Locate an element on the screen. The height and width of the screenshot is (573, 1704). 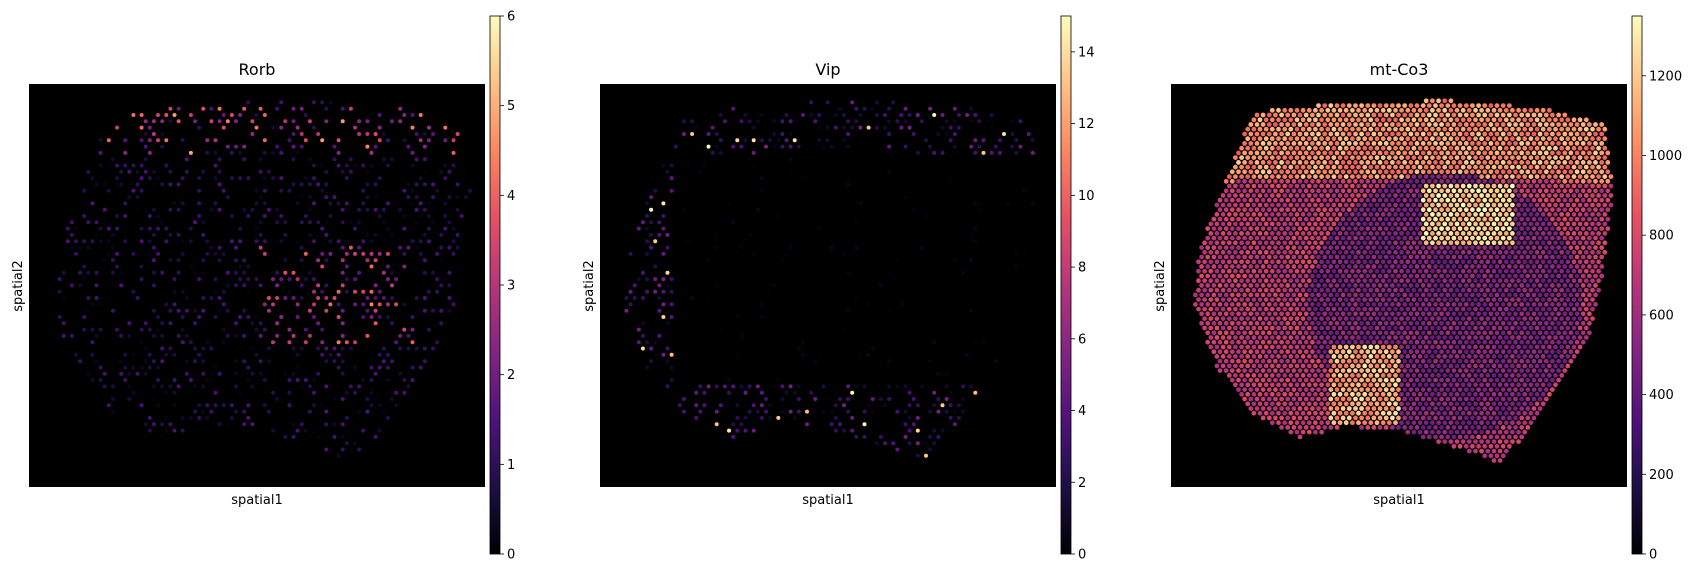
colorbar-tick-label: 2 is located at coordinates (1082, 483).